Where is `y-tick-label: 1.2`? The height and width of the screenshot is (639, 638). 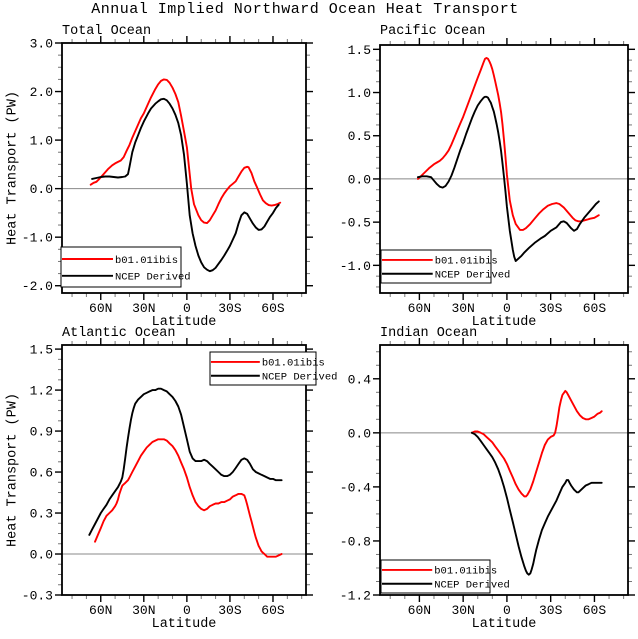 y-tick-label: 1.2 is located at coordinates (41, 391).